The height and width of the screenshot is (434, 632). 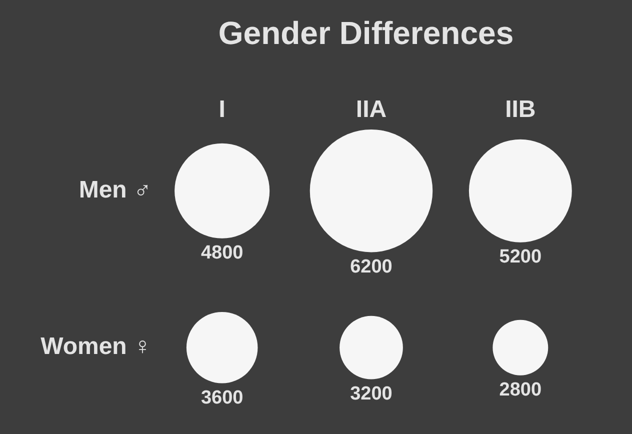 What do you see at coordinates (222, 253) in the screenshot?
I see `data-label: 4800` at bounding box center [222, 253].